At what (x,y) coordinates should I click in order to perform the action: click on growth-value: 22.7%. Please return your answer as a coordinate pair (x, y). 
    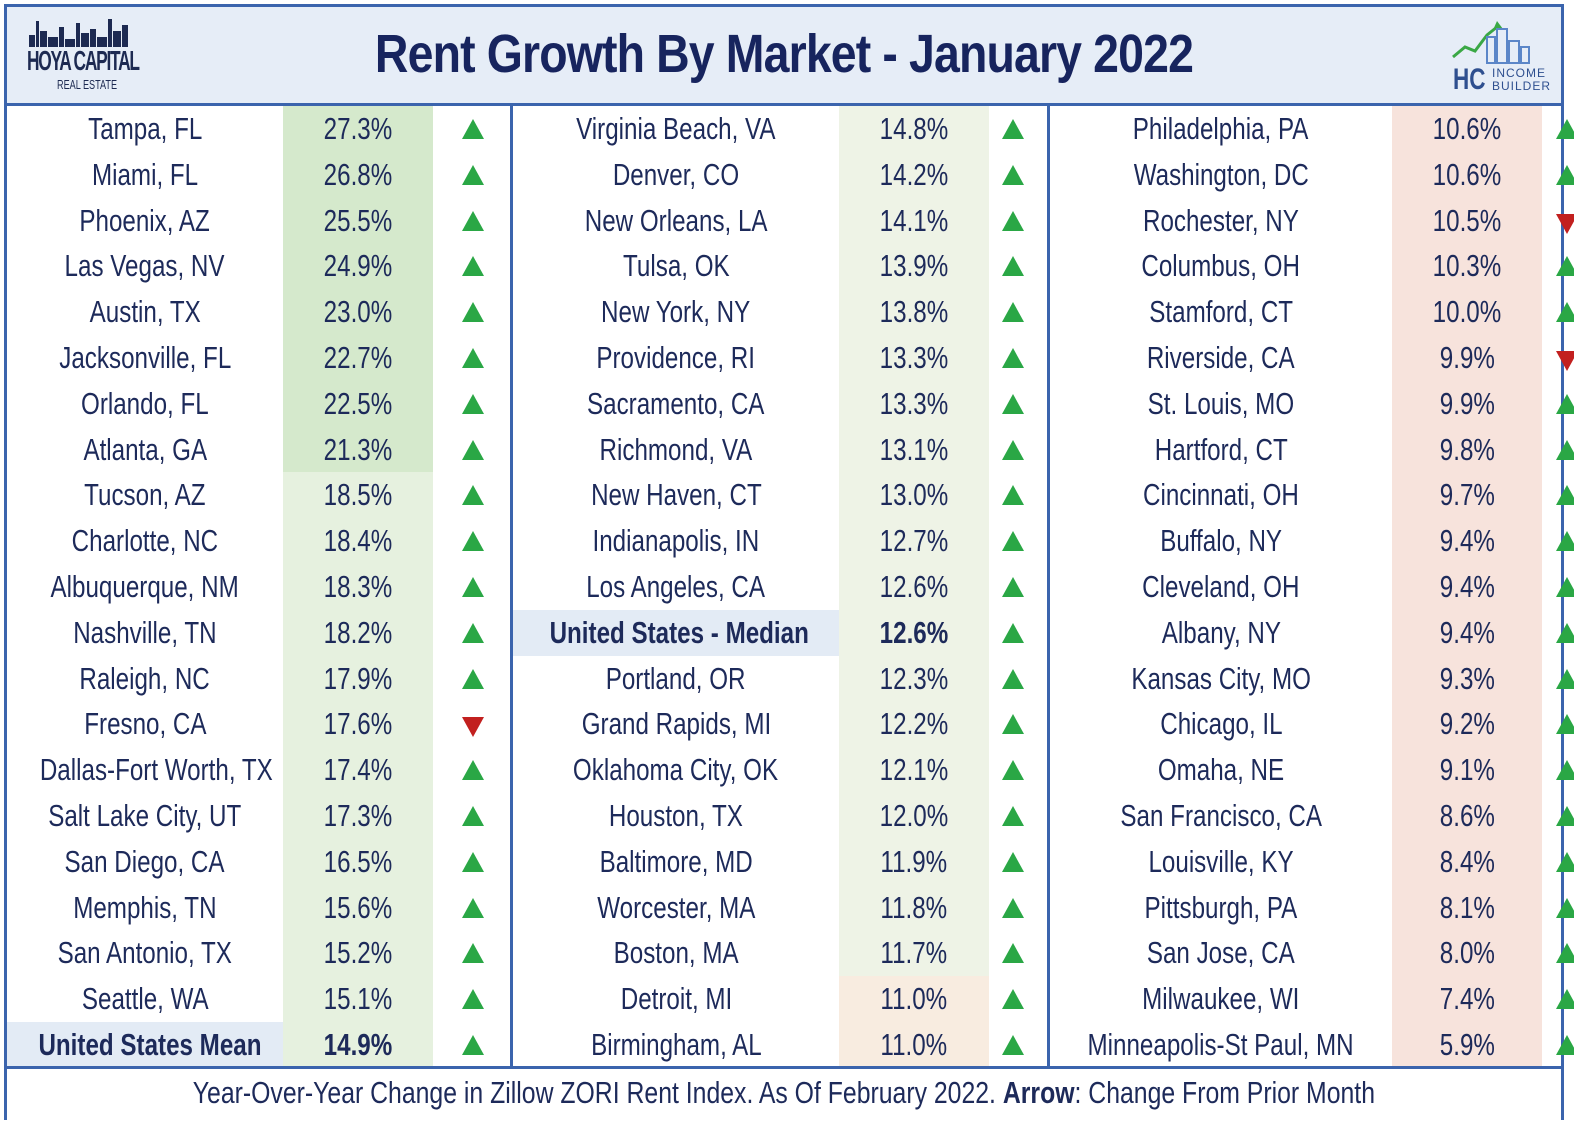
    Looking at the image, I should click on (358, 358).